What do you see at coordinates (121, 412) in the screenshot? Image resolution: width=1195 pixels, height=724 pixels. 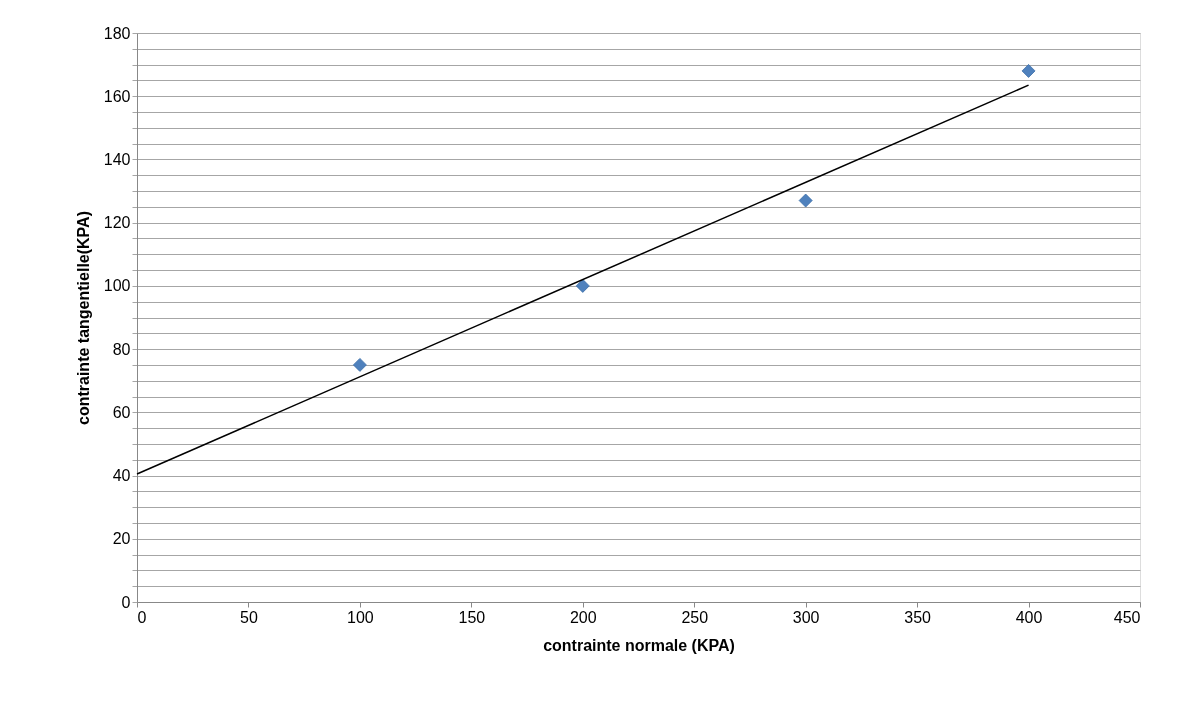 I see `y-tick-label: 60` at bounding box center [121, 412].